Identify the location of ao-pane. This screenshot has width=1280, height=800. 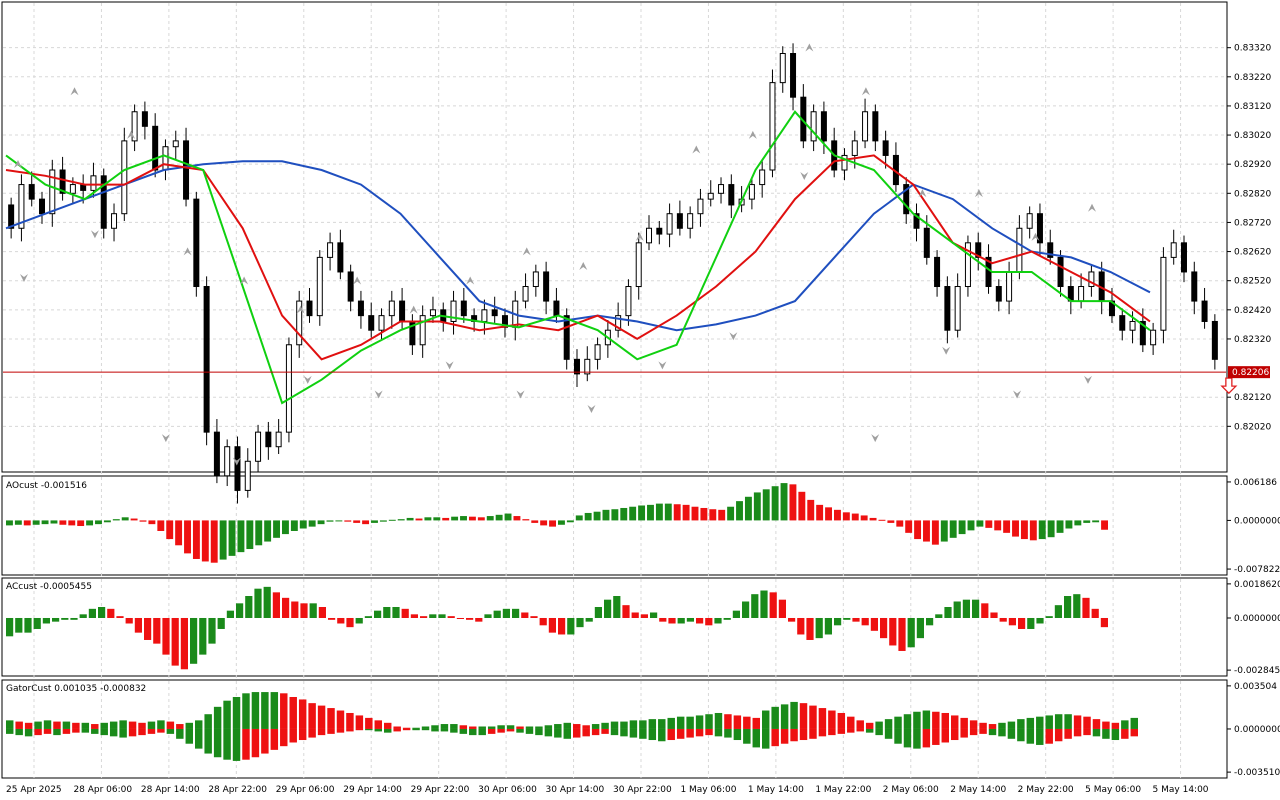
(614, 525).